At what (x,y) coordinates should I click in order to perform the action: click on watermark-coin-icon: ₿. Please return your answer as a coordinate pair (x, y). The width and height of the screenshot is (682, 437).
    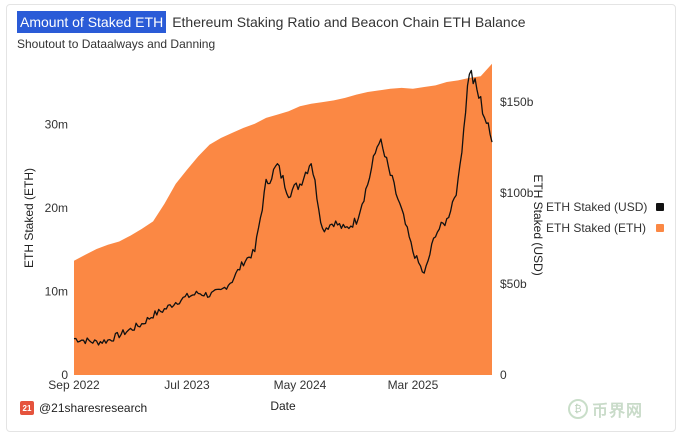
    Looking at the image, I should click on (578, 409).